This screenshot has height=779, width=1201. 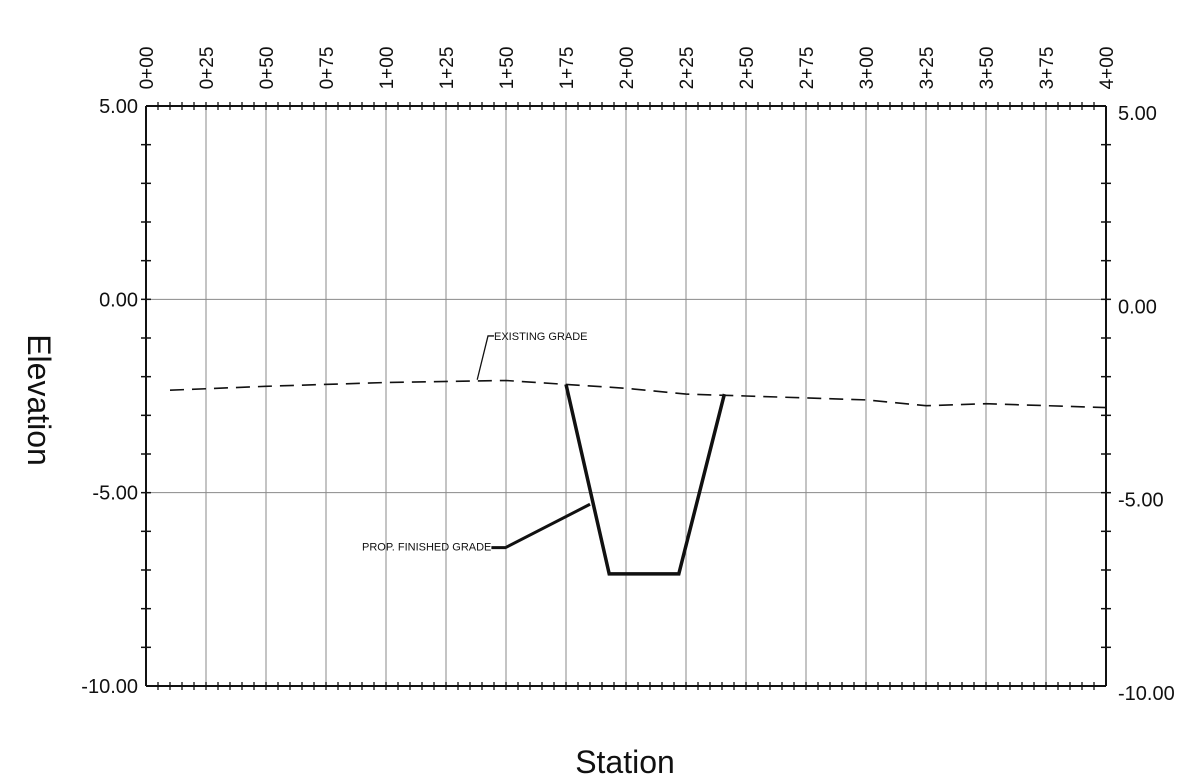 I want to click on y-tick-label-right: -10.00, so click(x=1146, y=694).